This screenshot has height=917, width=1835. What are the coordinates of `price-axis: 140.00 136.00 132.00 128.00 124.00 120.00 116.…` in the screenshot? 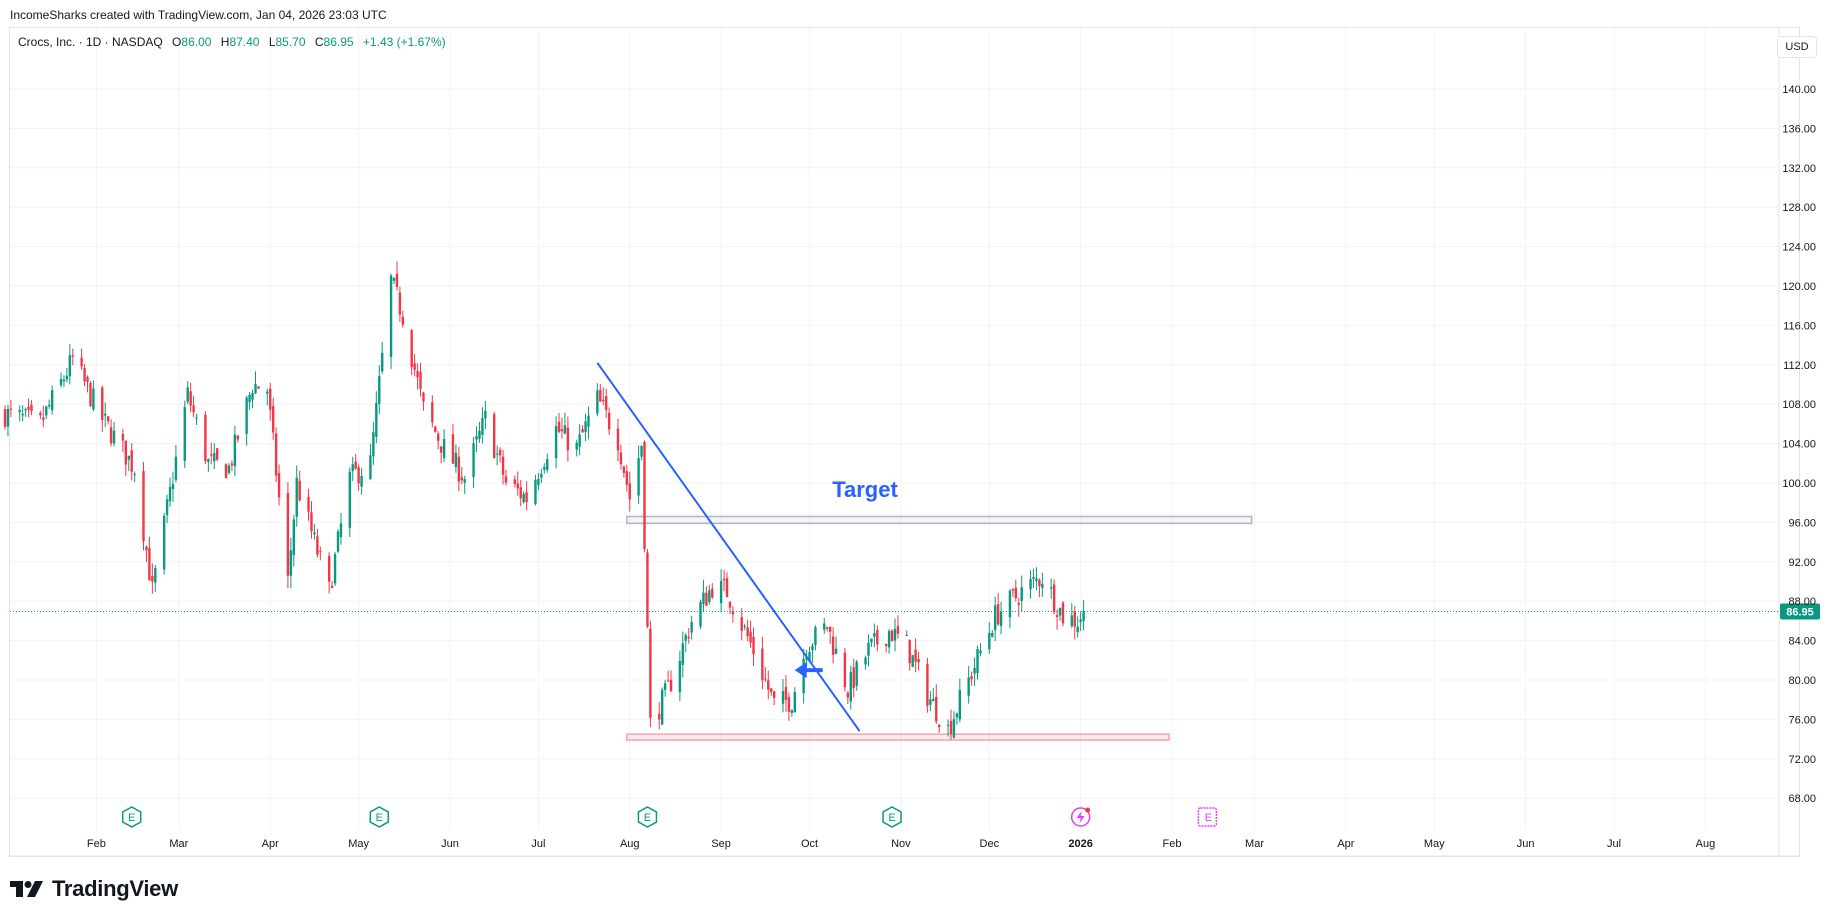 It's located at (1799, 444).